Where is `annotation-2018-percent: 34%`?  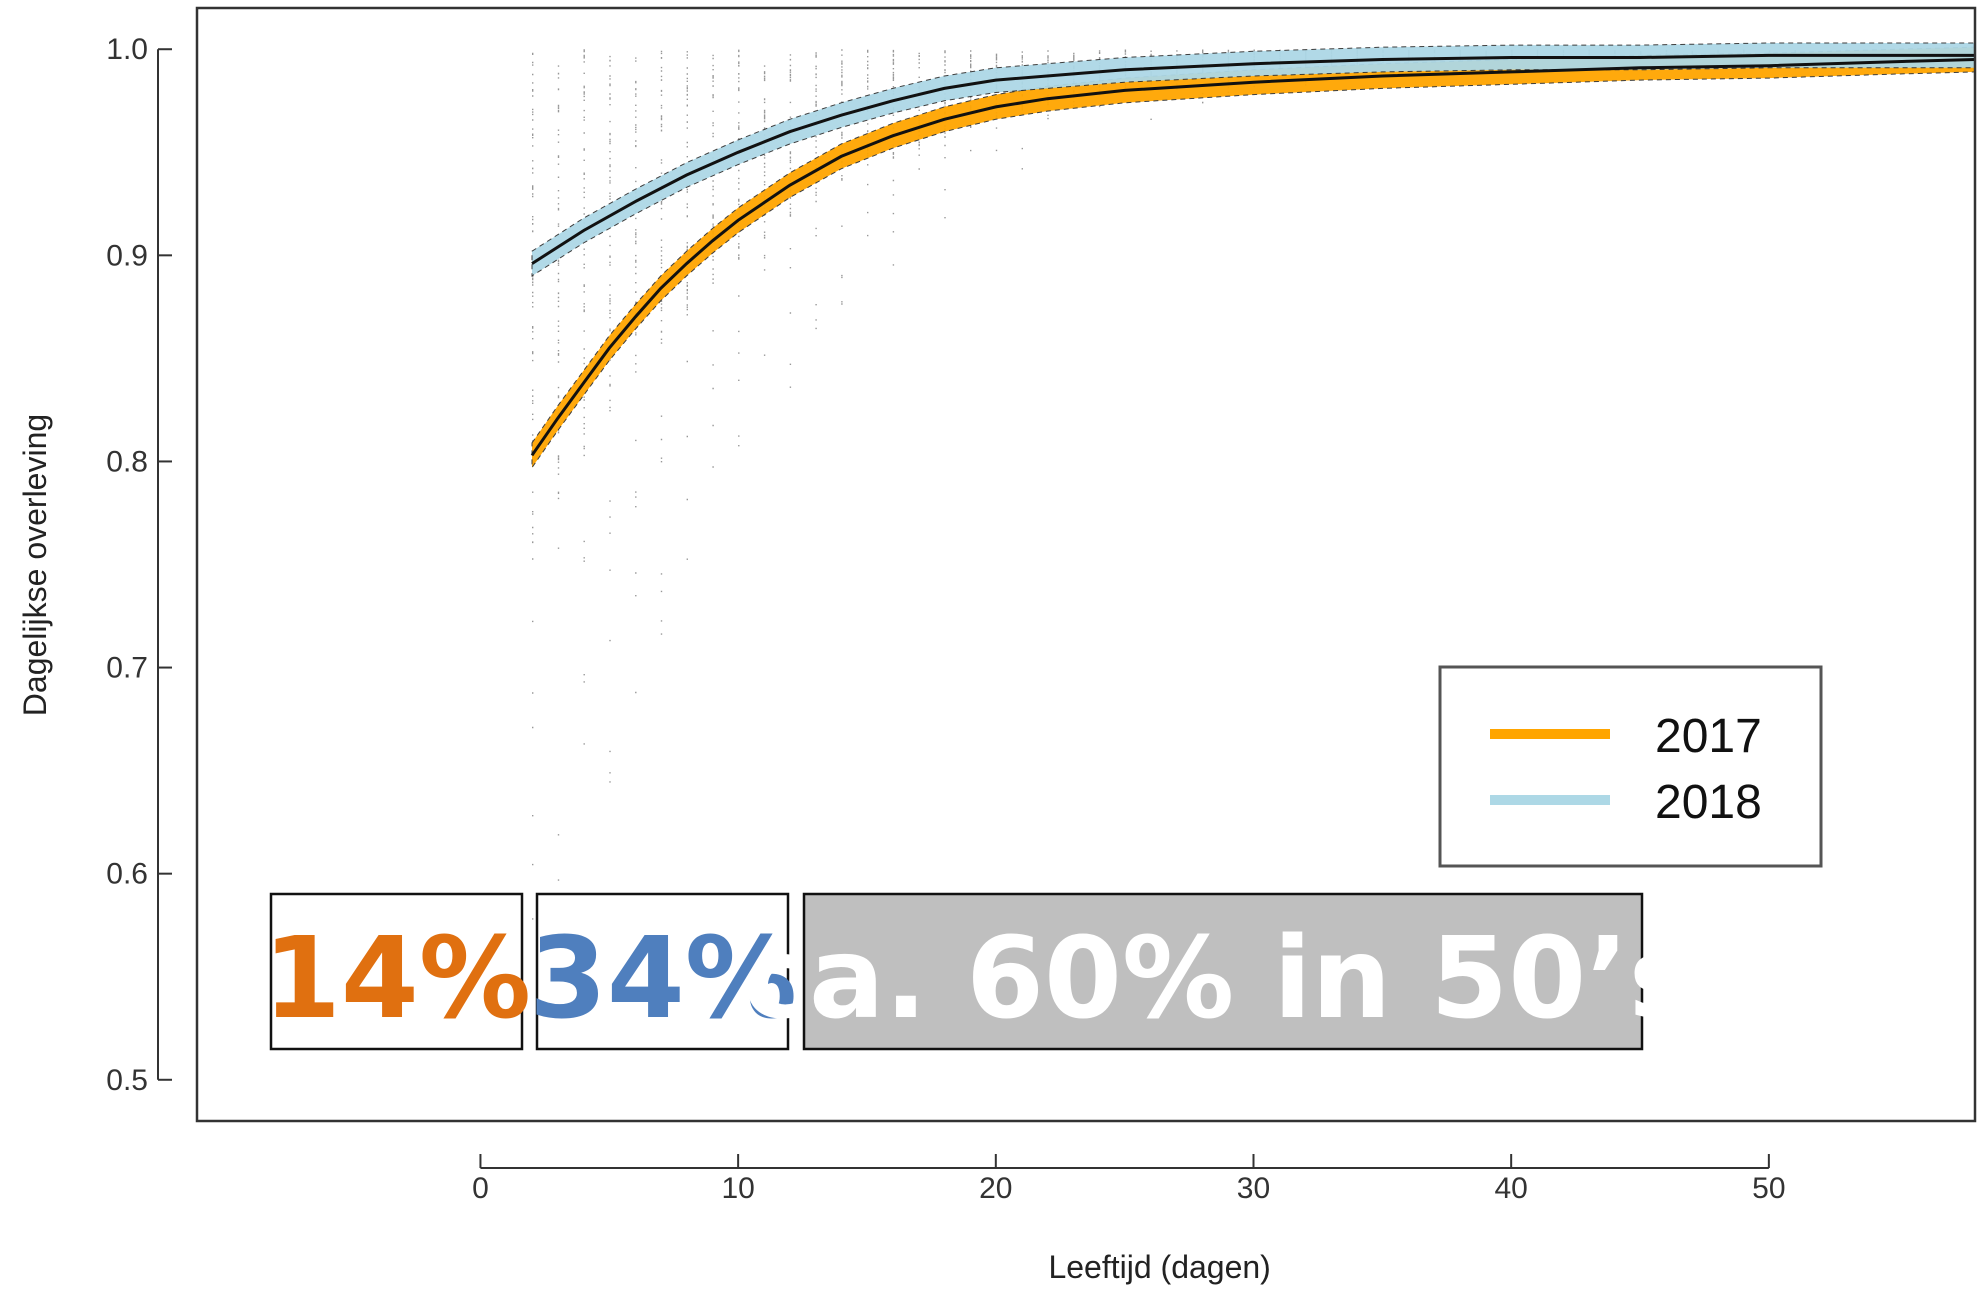 annotation-2018-percent: 34% is located at coordinates (663, 979).